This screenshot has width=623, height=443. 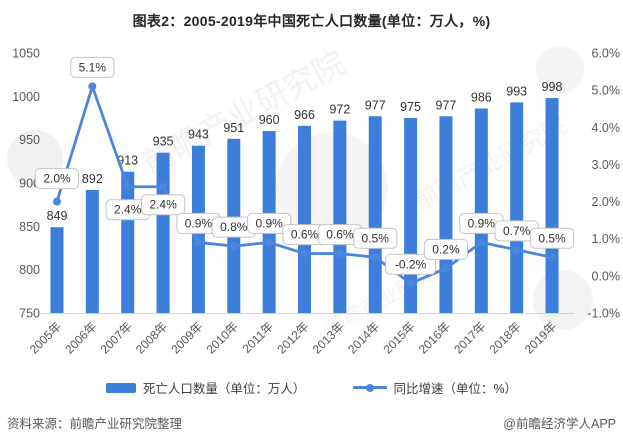 What do you see at coordinates (370, 387) in the screenshot?
I see `line-swatch-icon` at bounding box center [370, 387].